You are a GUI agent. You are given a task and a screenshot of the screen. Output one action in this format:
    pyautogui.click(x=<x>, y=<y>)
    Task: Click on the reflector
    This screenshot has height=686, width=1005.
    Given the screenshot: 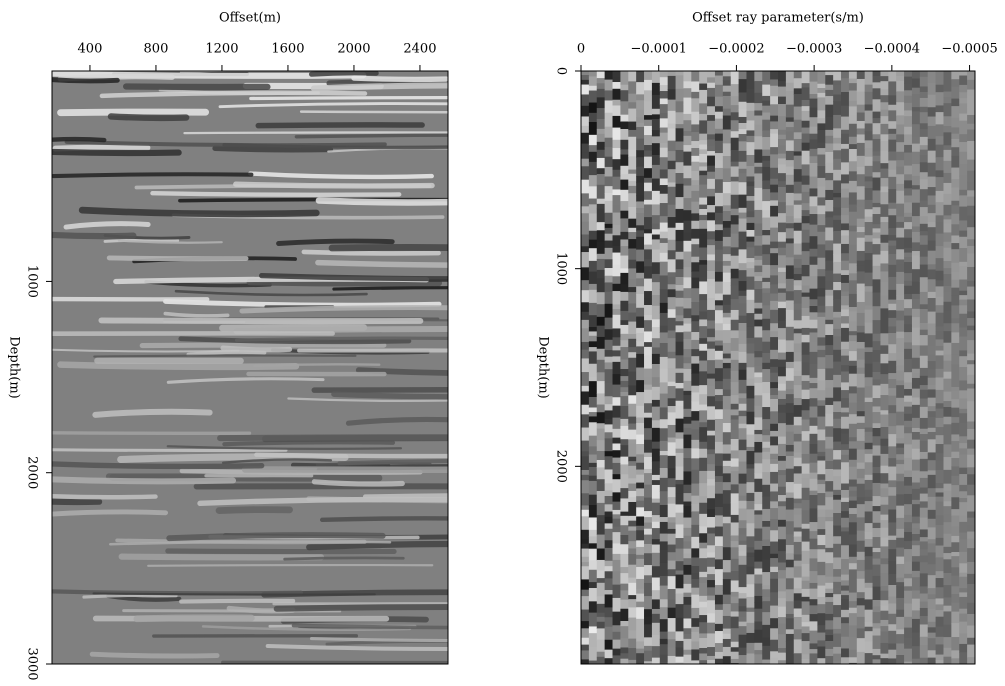 What is the action you would take?
    pyautogui.click(x=373, y=455)
    